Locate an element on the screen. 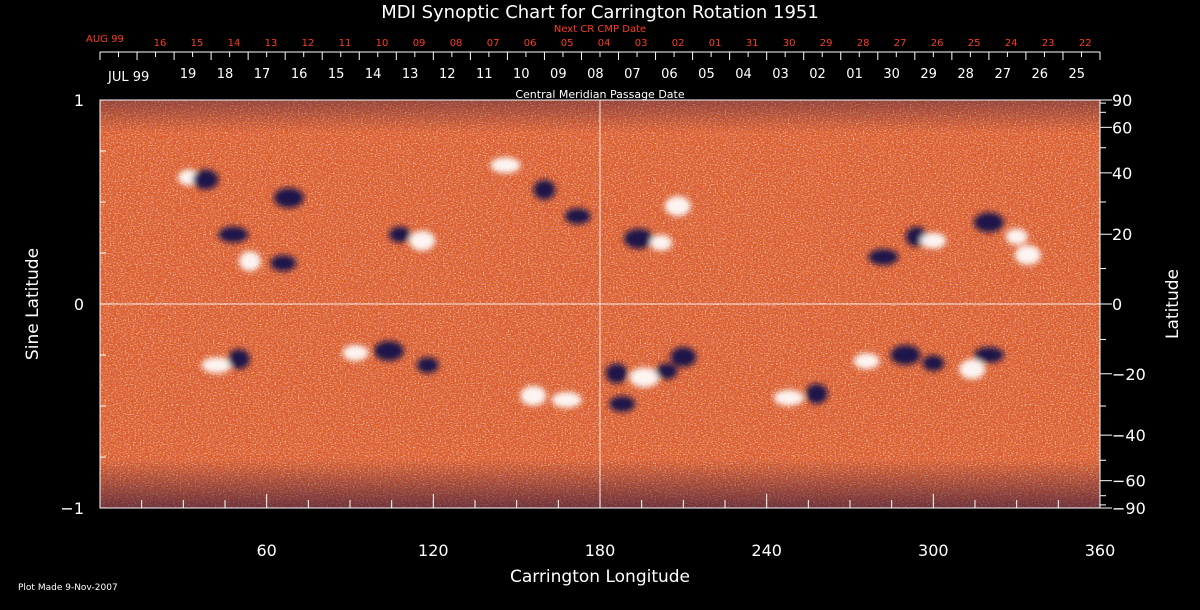 This screenshot has height=610, width=1200. cmp-date: 13 is located at coordinates (410, 74).